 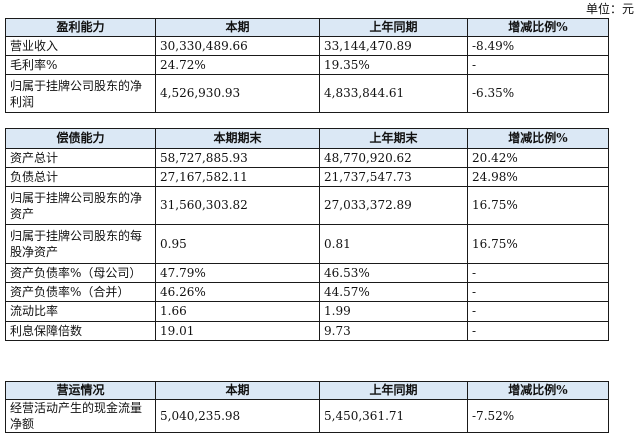 What do you see at coordinates (538, 93) in the screenshot?
I see `value-cell: -6.35%` at bounding box center [538, 93].